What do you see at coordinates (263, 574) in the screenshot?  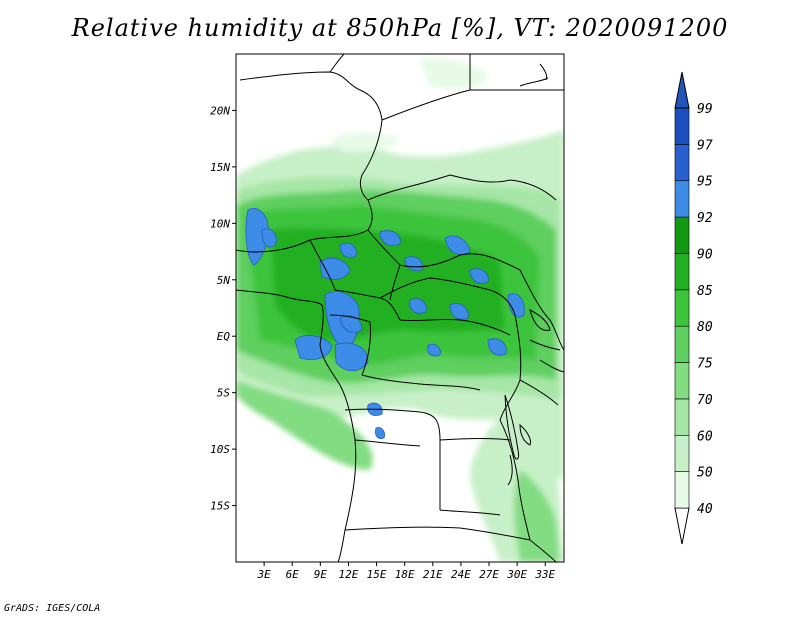 I see `lon-tick-label: 3E` at bounding box center [263, 574].